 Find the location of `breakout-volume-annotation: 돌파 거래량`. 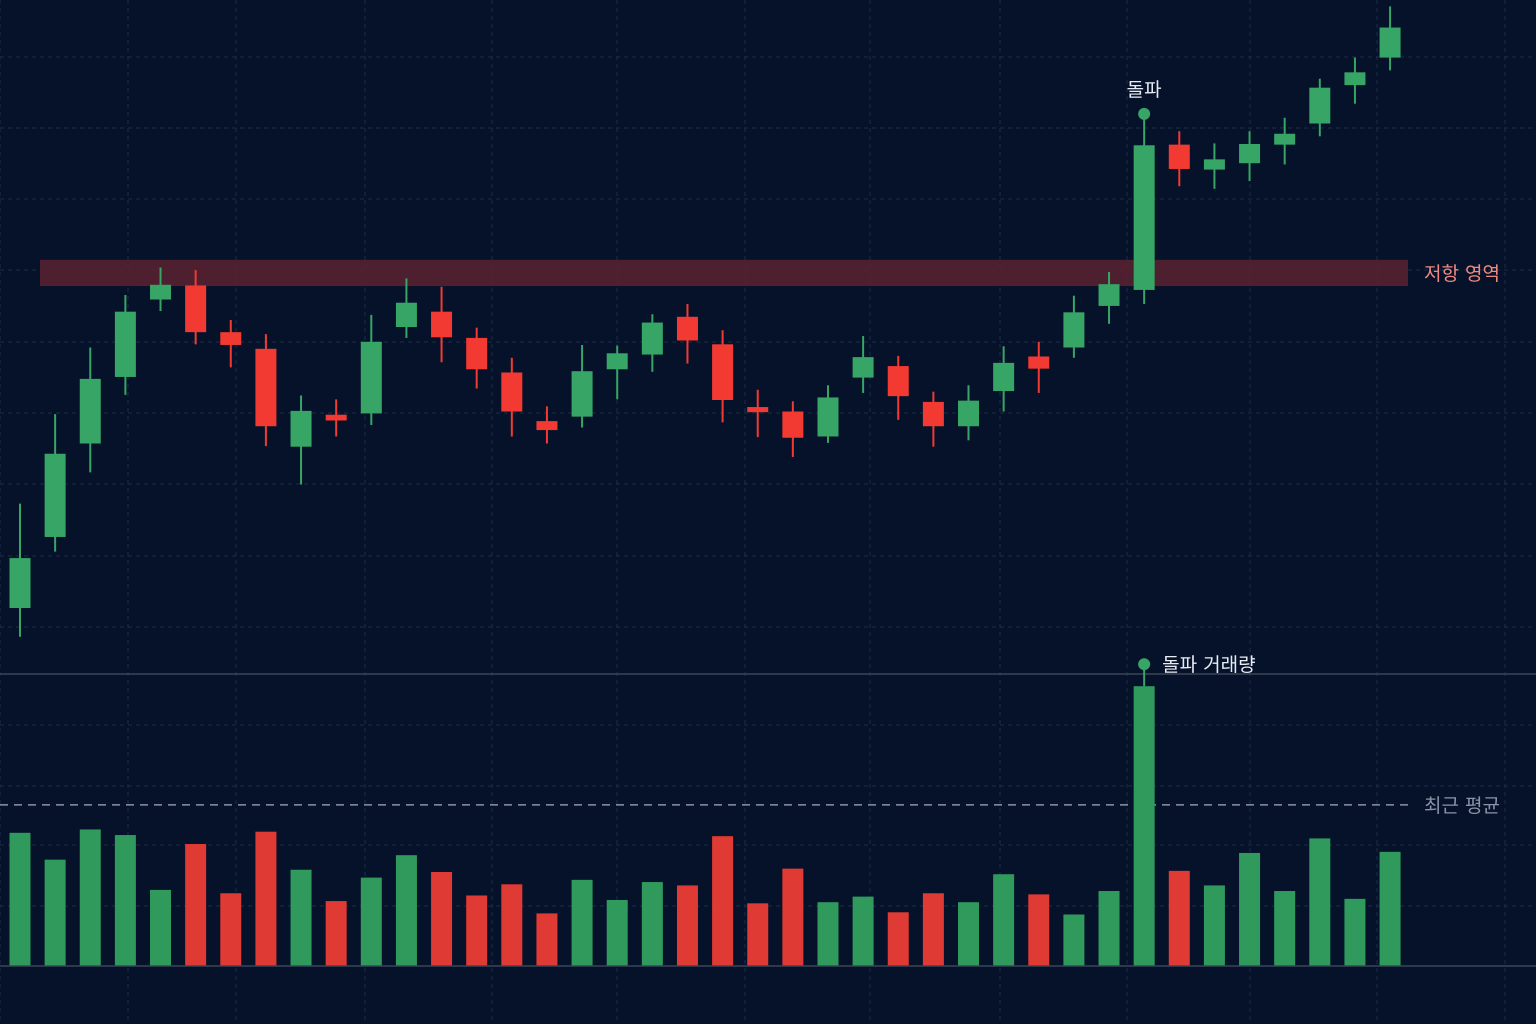

breakout-volume-annotation: 돌파 거래량 is located at coordinates (1208, 665).